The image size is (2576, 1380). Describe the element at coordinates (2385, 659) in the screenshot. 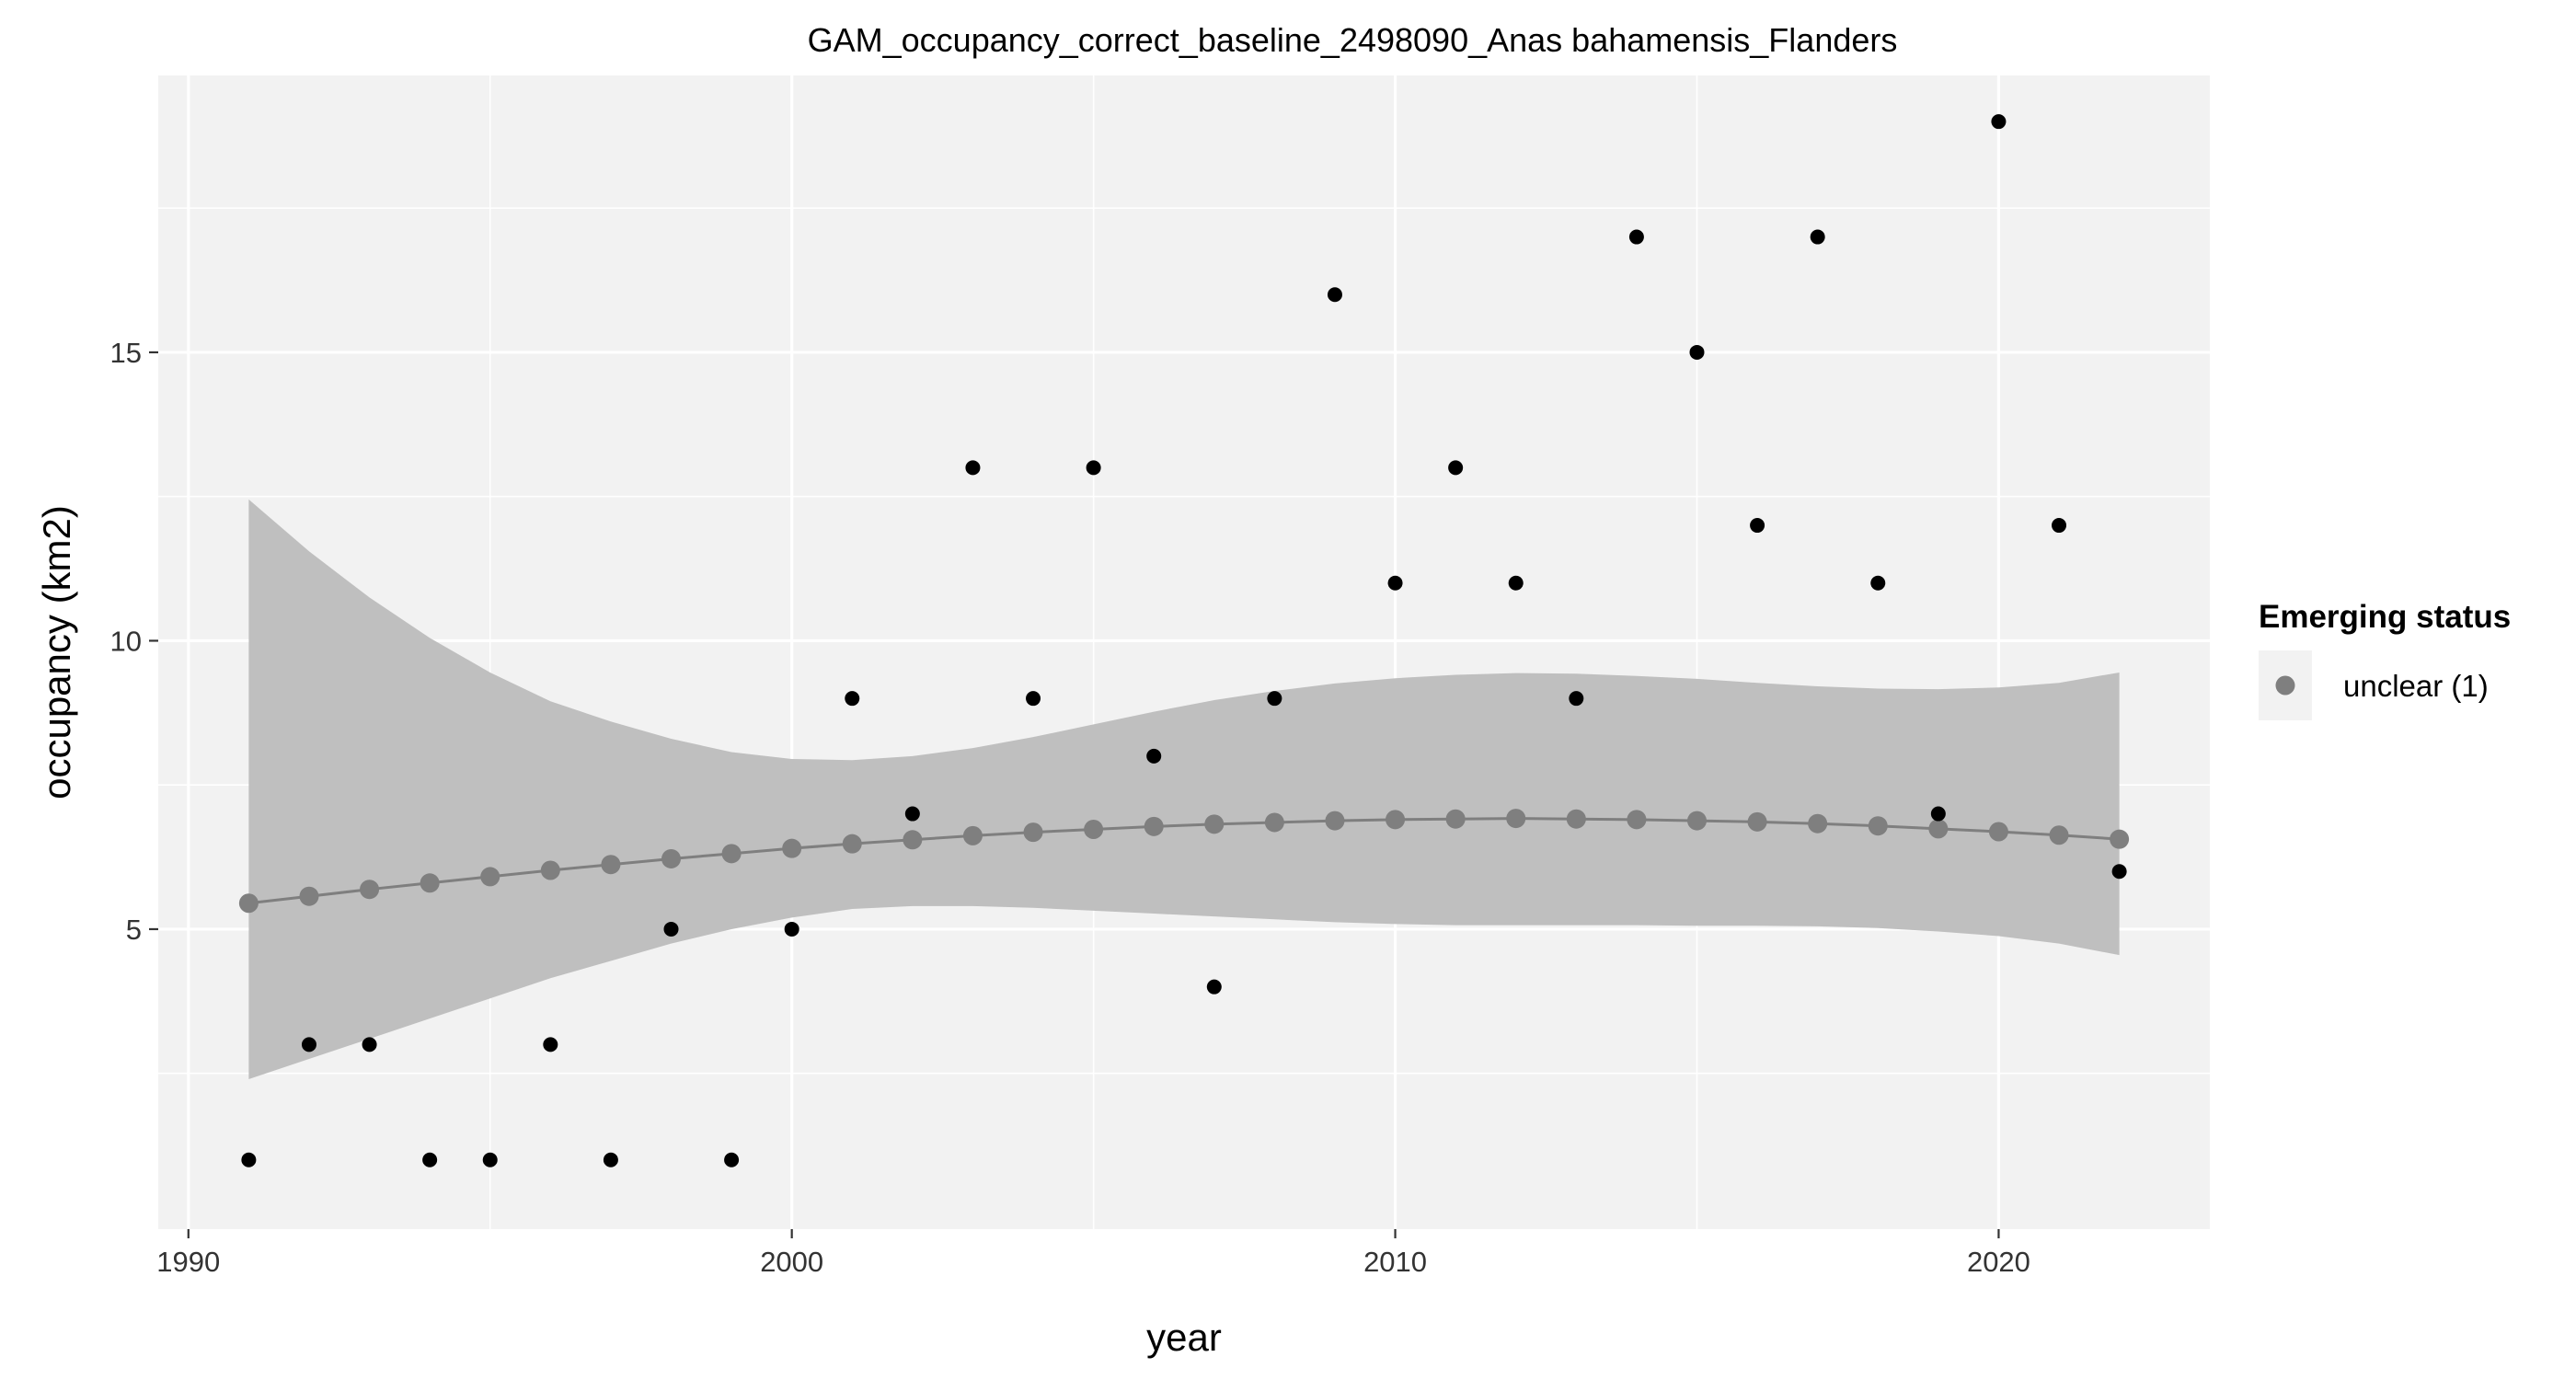

I see `legend: Emerging status unclear (1)` at that location.